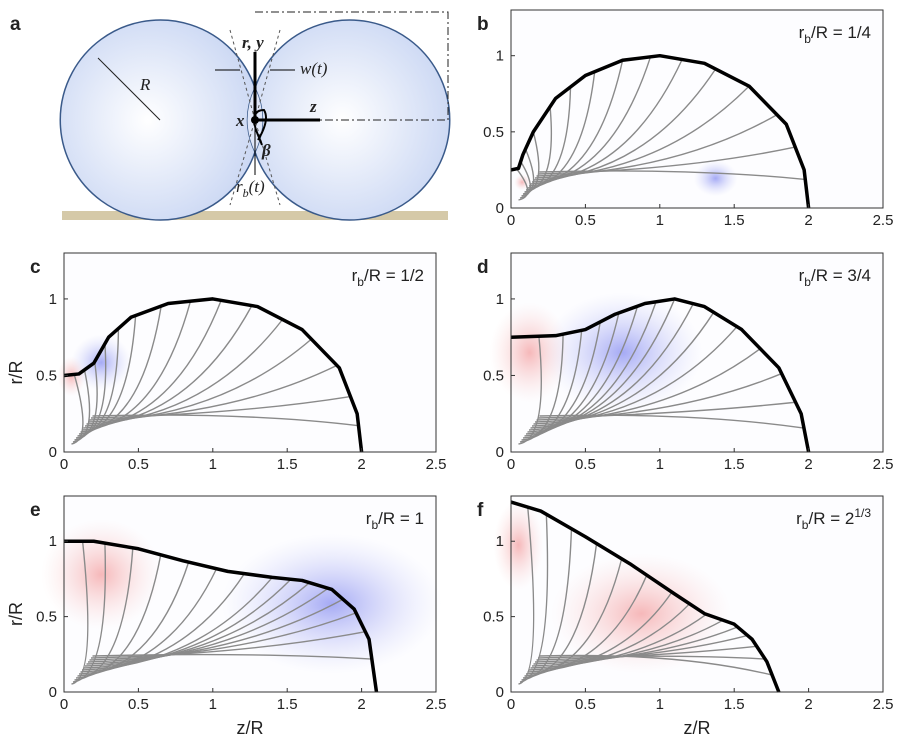  Describe the element at coordinates (313, 106) in the screenshot. I see `label-z: z` at that location.